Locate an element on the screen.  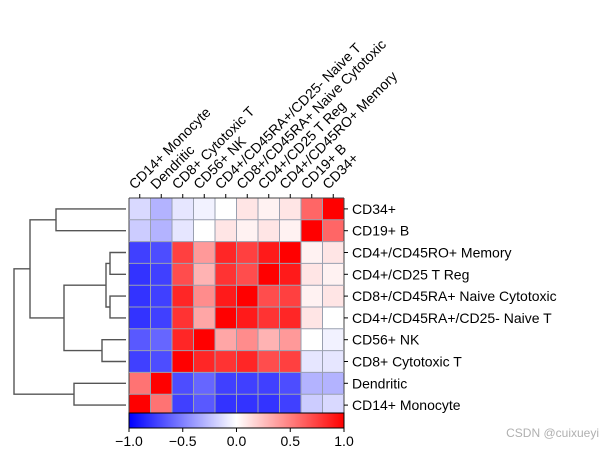
row-label: CD8+ Cytotoxic T is located at coordinates (407, 362).